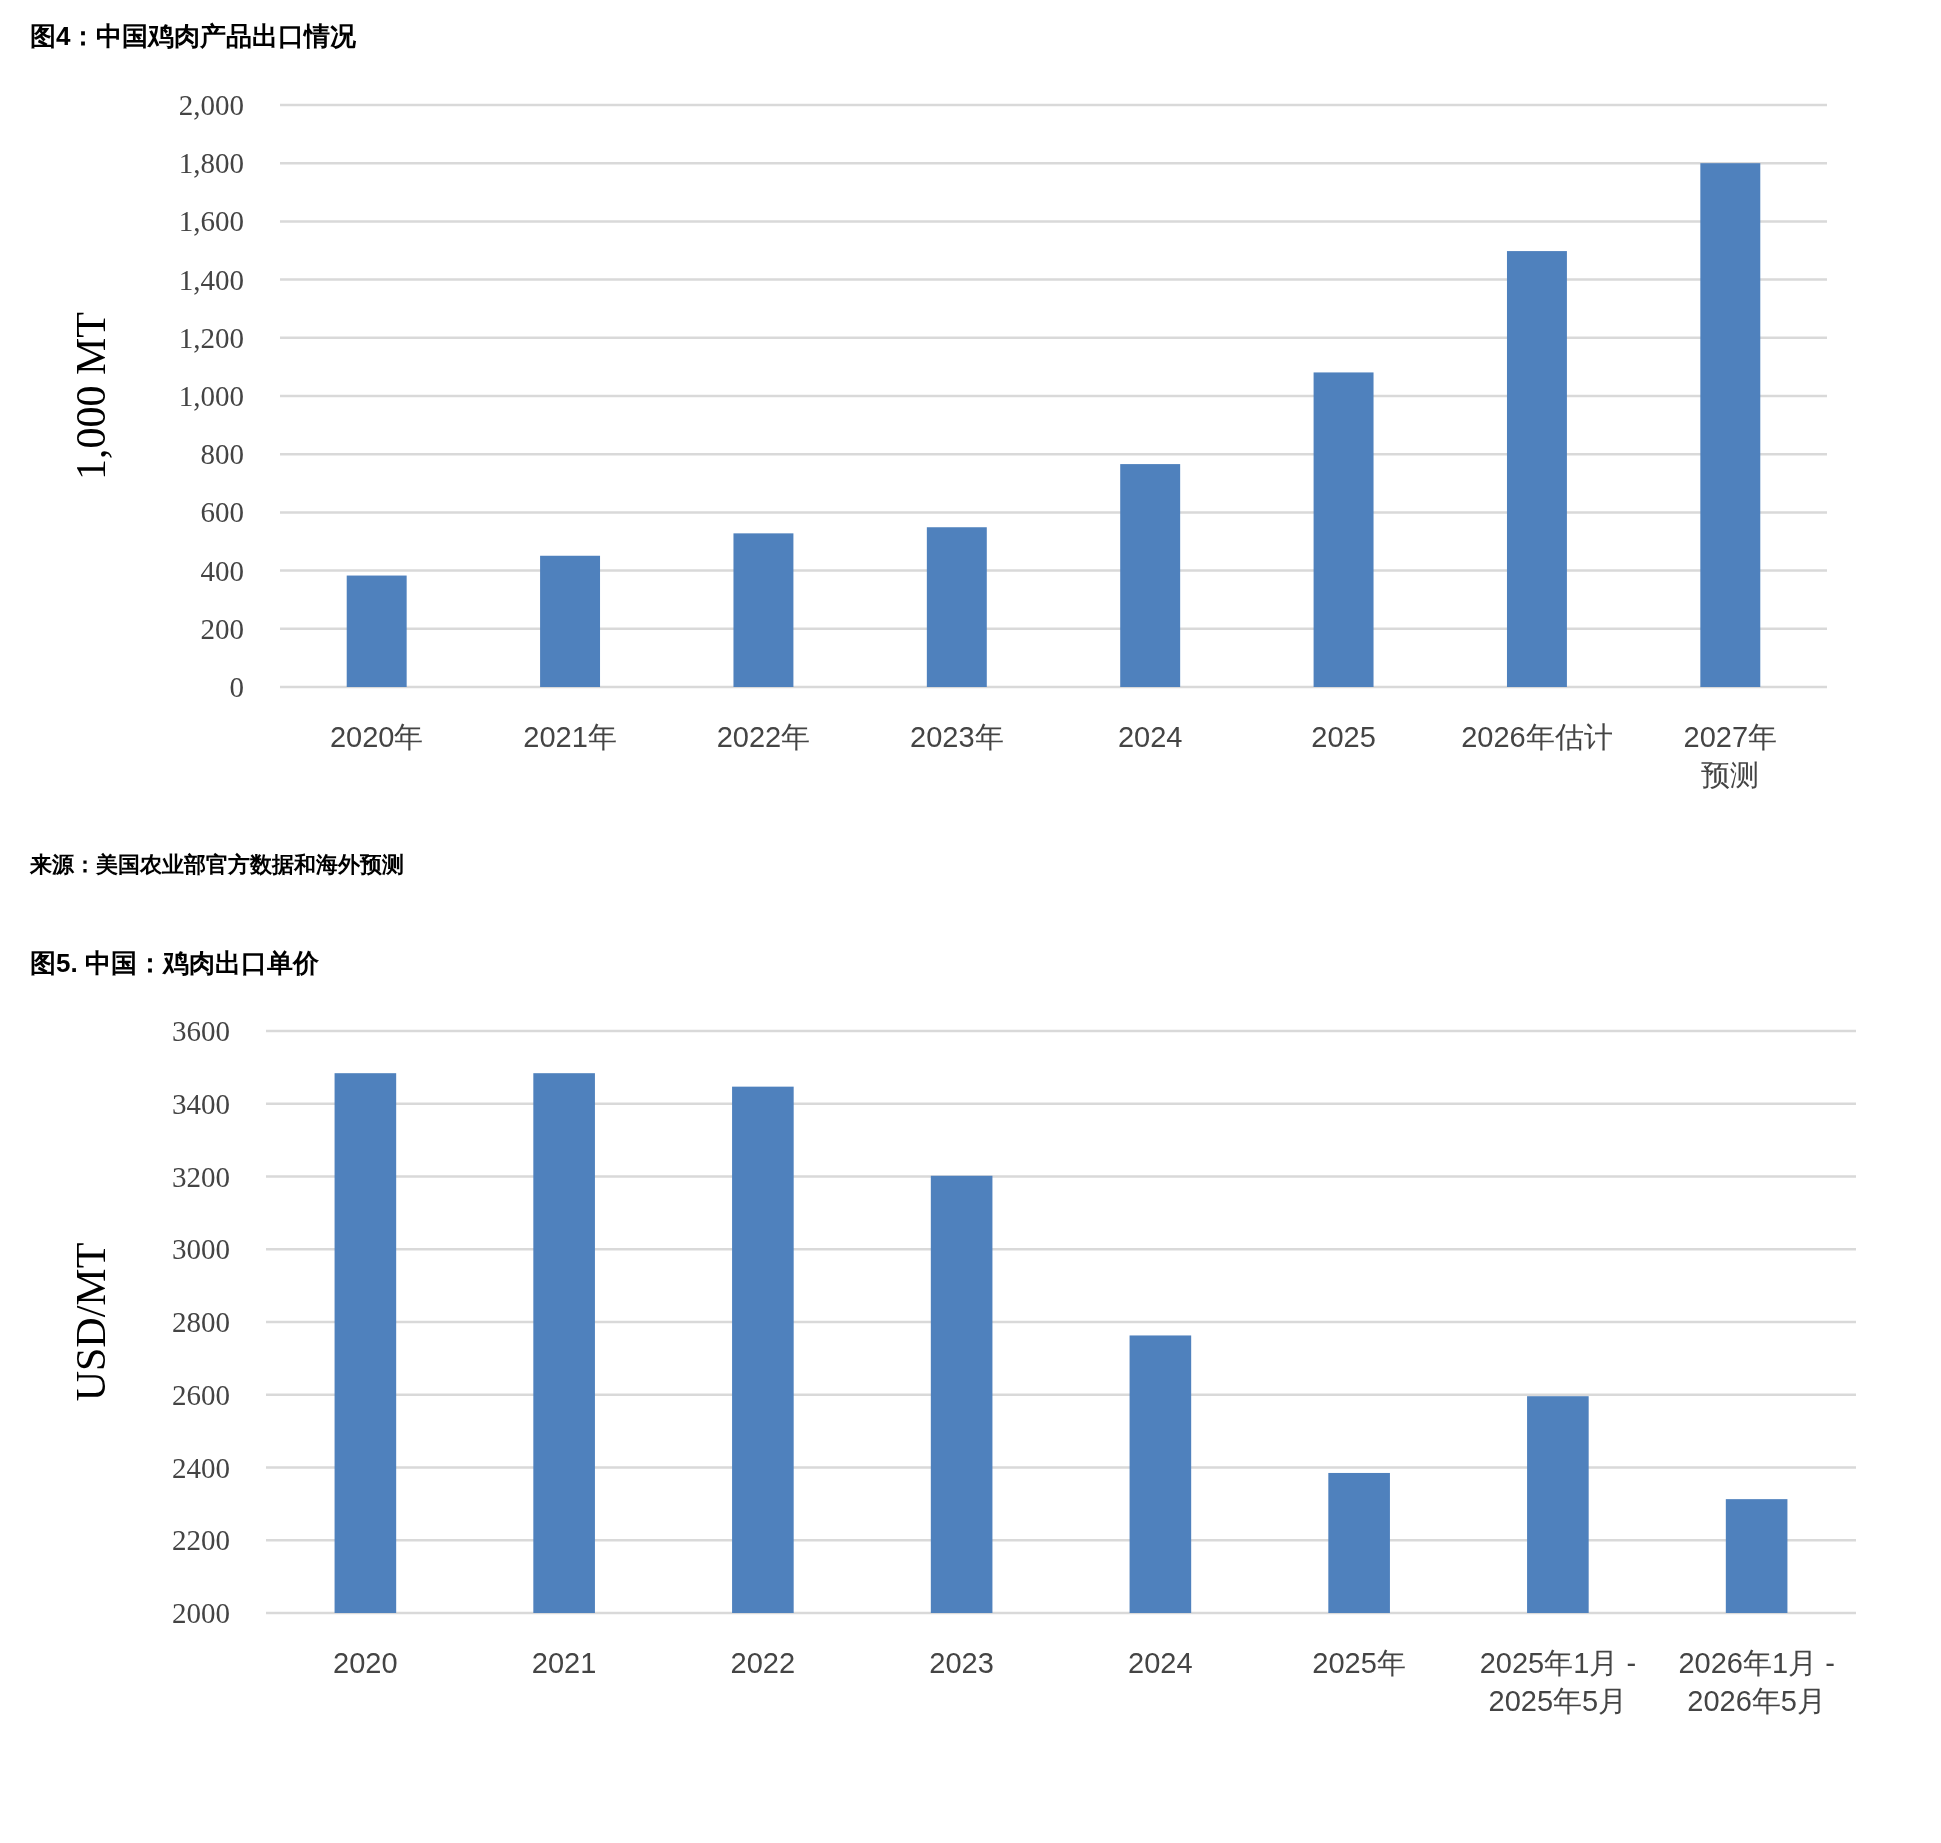 The width and height of the screenshot is (1941, 1843). I want to click on y-tick-label: 2600, so click(201, 1394).